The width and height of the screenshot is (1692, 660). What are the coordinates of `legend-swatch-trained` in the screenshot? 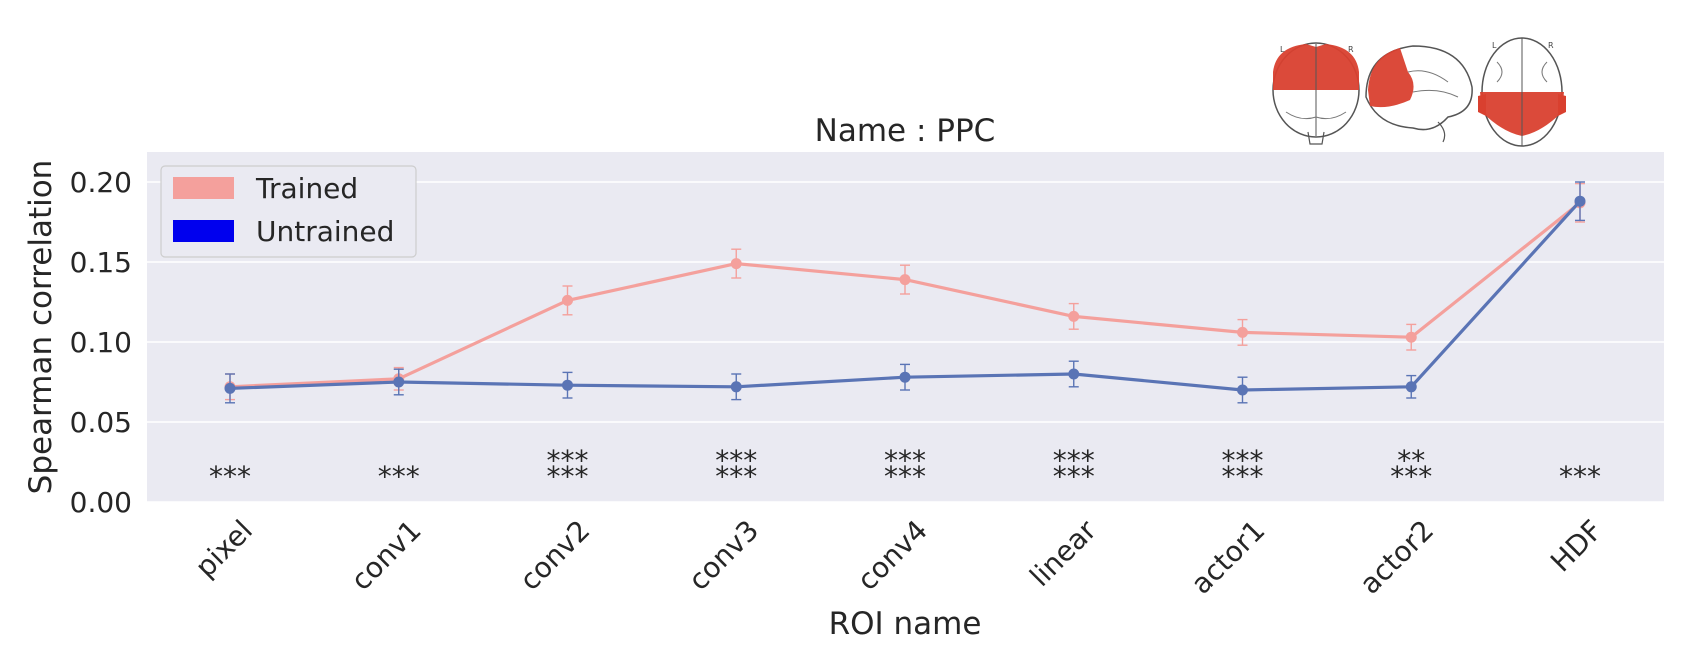 It's located at (203, 188).